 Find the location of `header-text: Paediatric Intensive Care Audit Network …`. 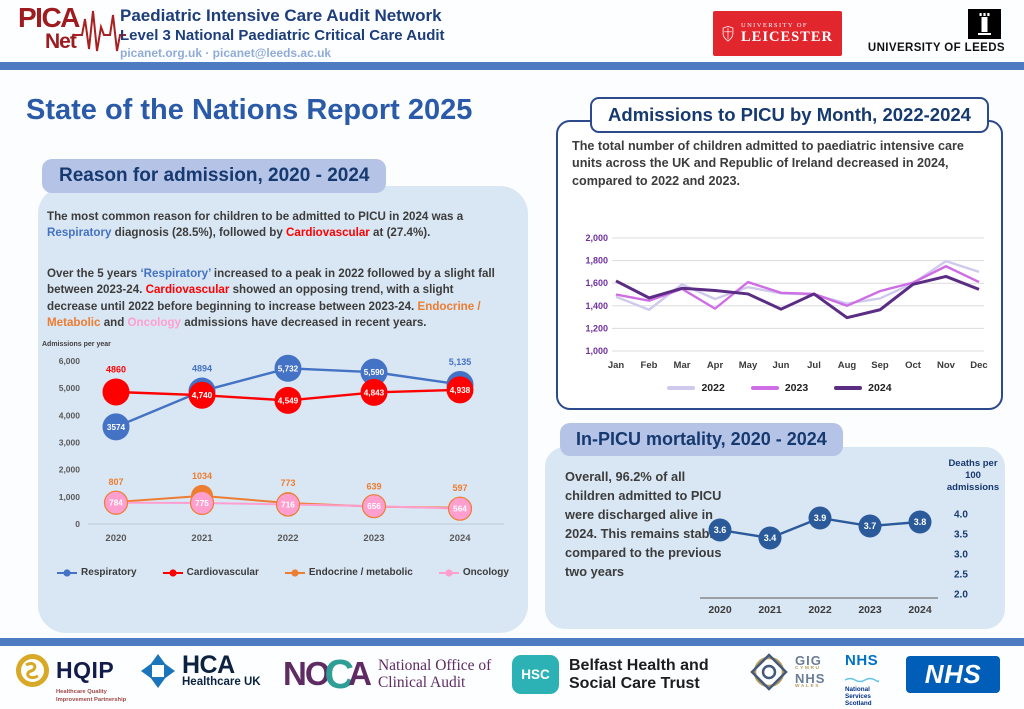

header-text: Paediatric Intensive Care Audit Network … is located at coordinates (282, 33).